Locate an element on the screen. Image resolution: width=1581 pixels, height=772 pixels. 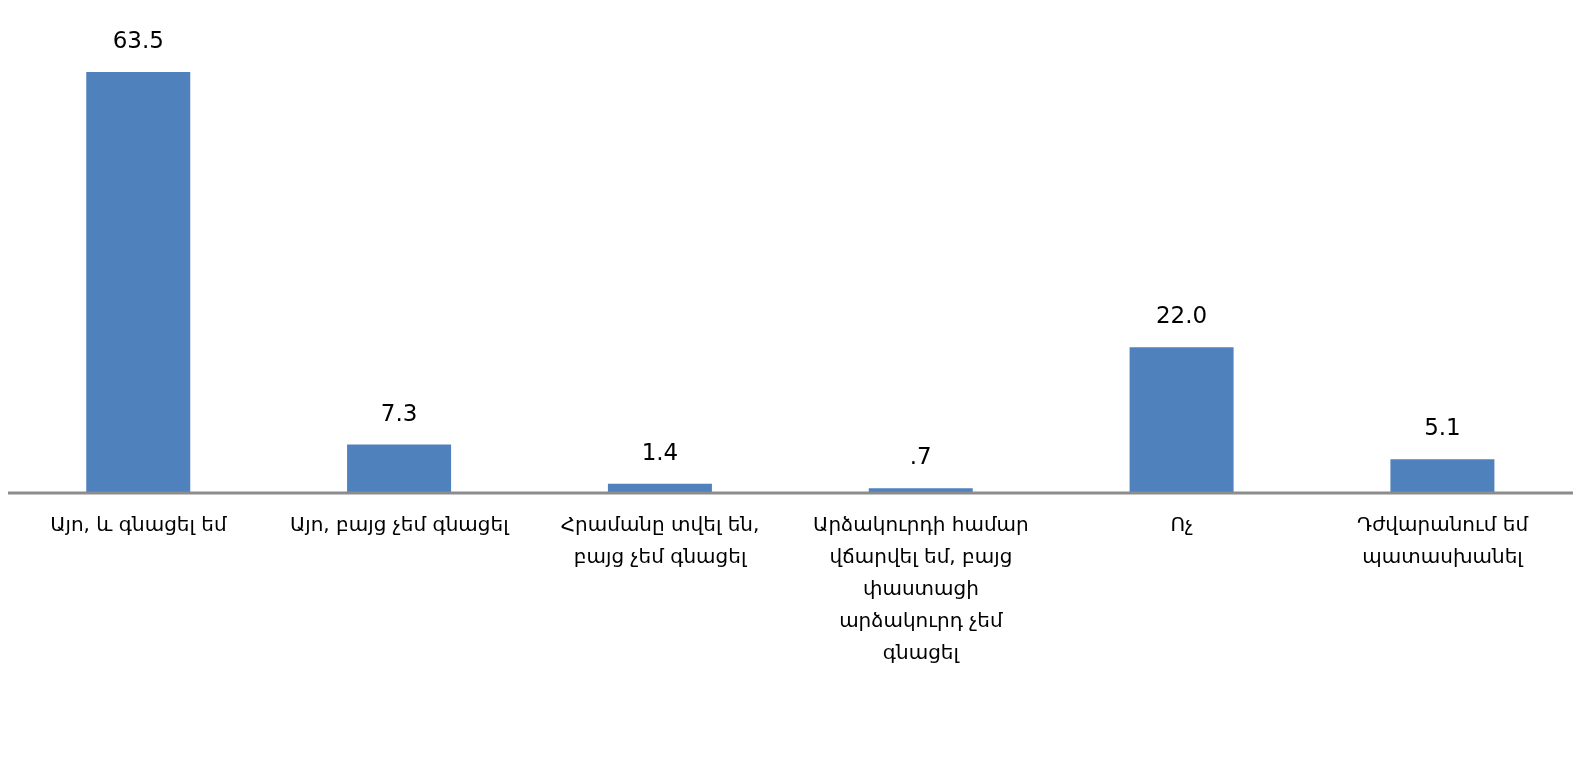
data-label: .7 is located at coordinates (920, 456).